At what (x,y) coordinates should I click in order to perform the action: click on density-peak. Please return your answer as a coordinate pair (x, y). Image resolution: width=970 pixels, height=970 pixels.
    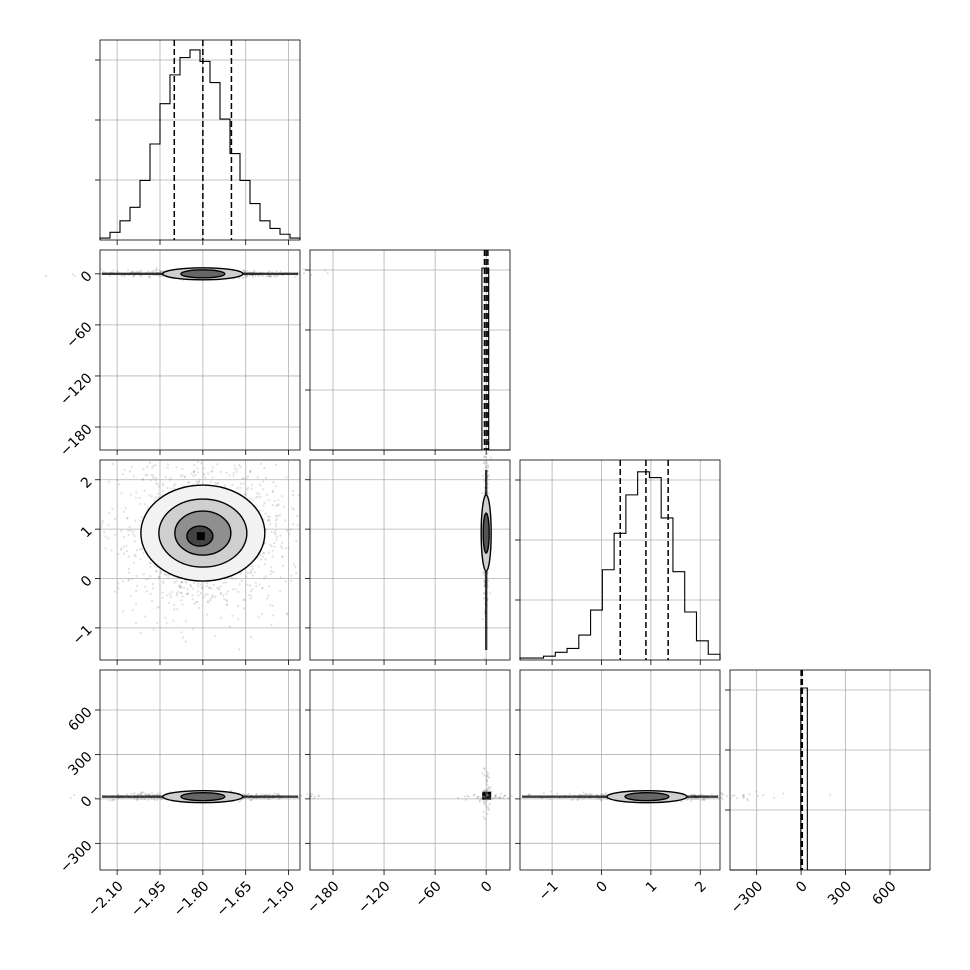
    Looking at the image, I should click on (487, 795).